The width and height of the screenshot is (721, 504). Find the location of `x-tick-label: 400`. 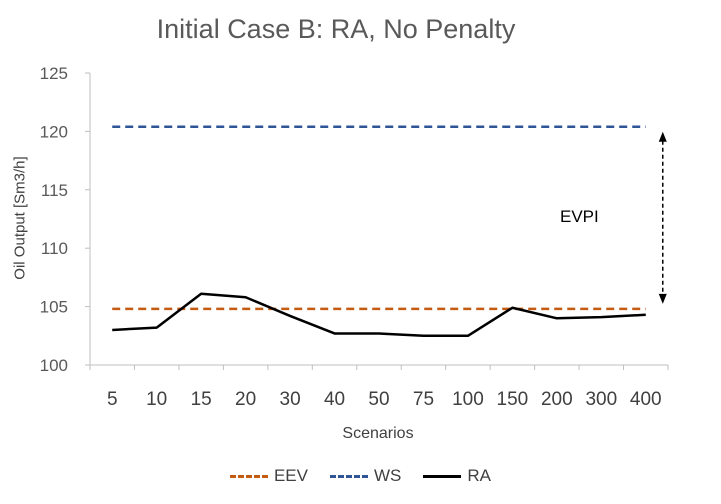

x-tick-label: 400 is located at coordinates (646, 399).